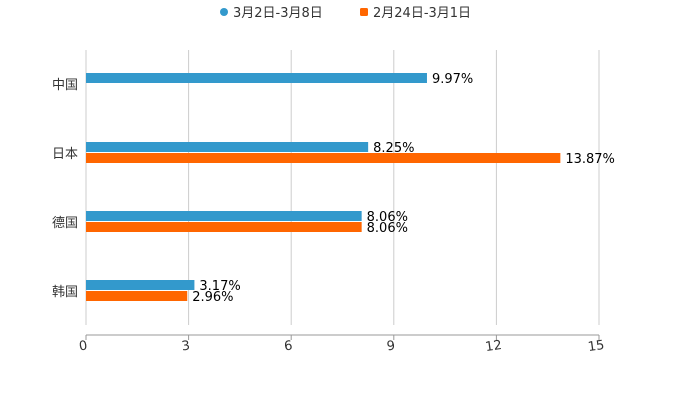  What do you see at coordinates (278, 13) in the screenshot?
I see `legend-label: 3月2日-3月8日` at bounding box center [278, 13].